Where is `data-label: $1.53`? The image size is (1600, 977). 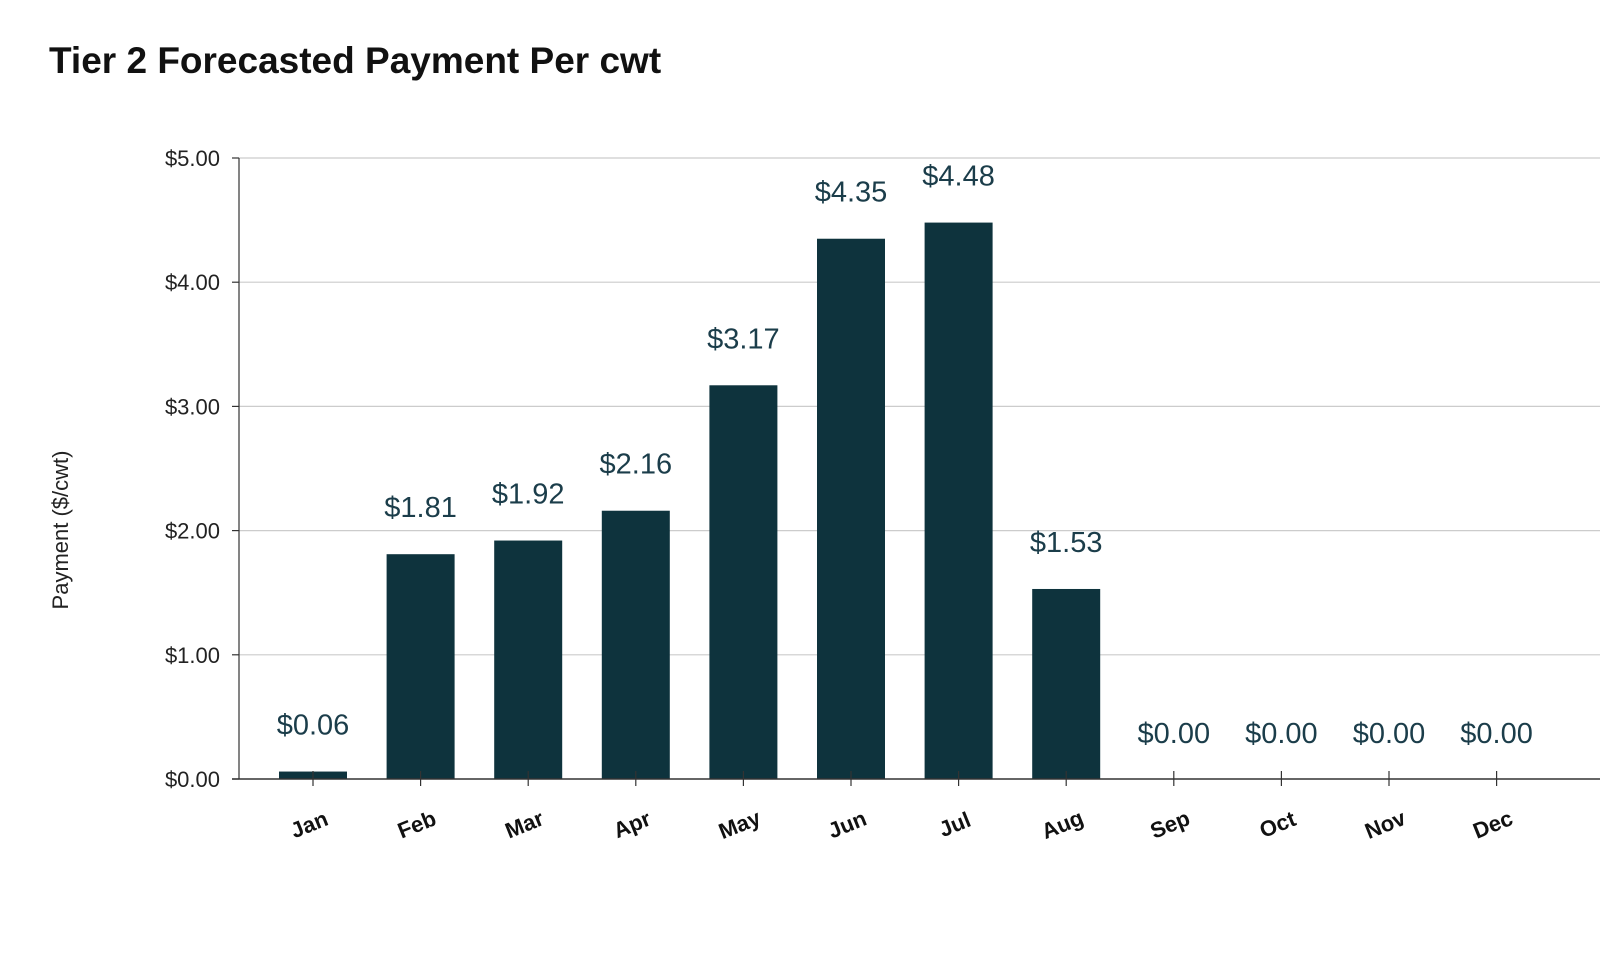 data-label: $1.53 is located at coordinates (1066, 543).